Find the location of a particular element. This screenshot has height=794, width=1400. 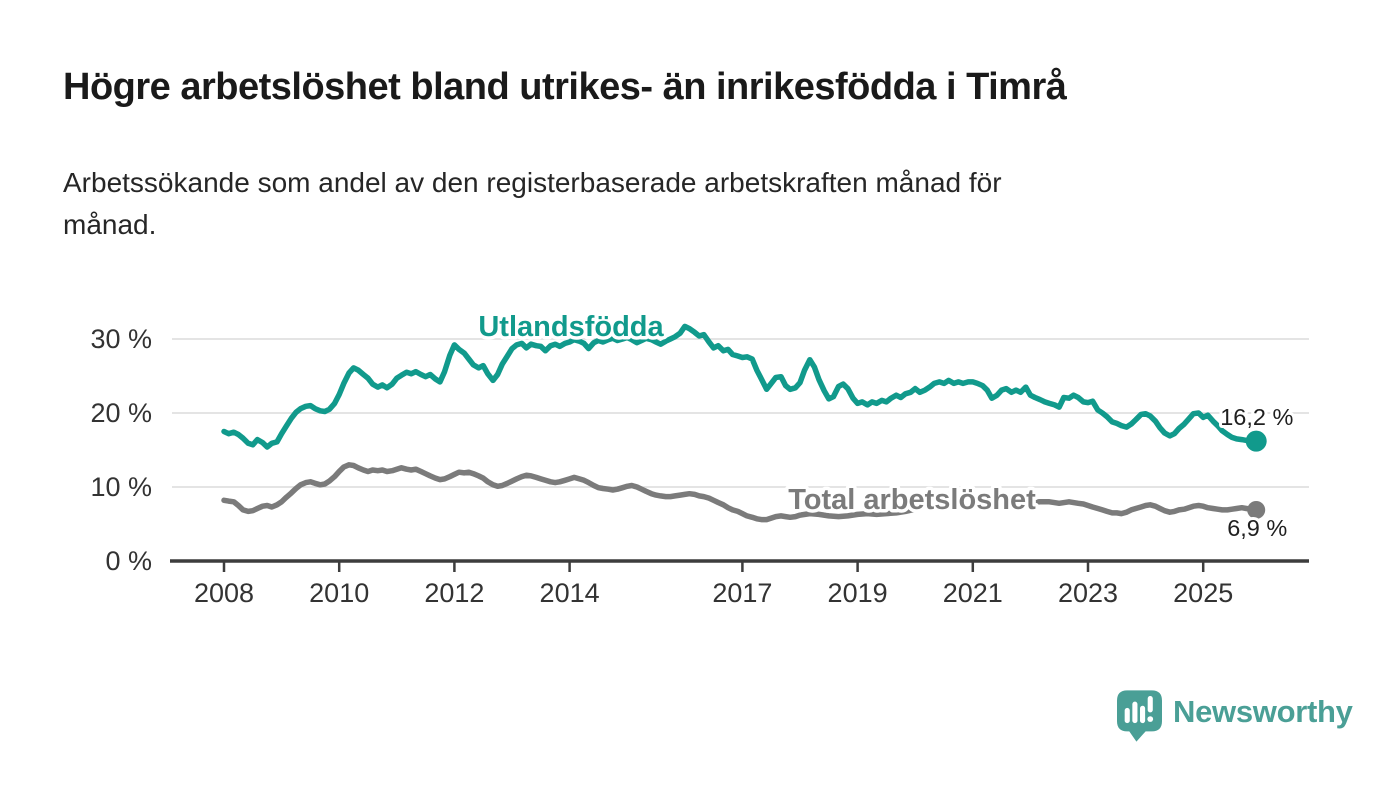

y-axis-label-20: 20 % is located at coordinates (121, 413).